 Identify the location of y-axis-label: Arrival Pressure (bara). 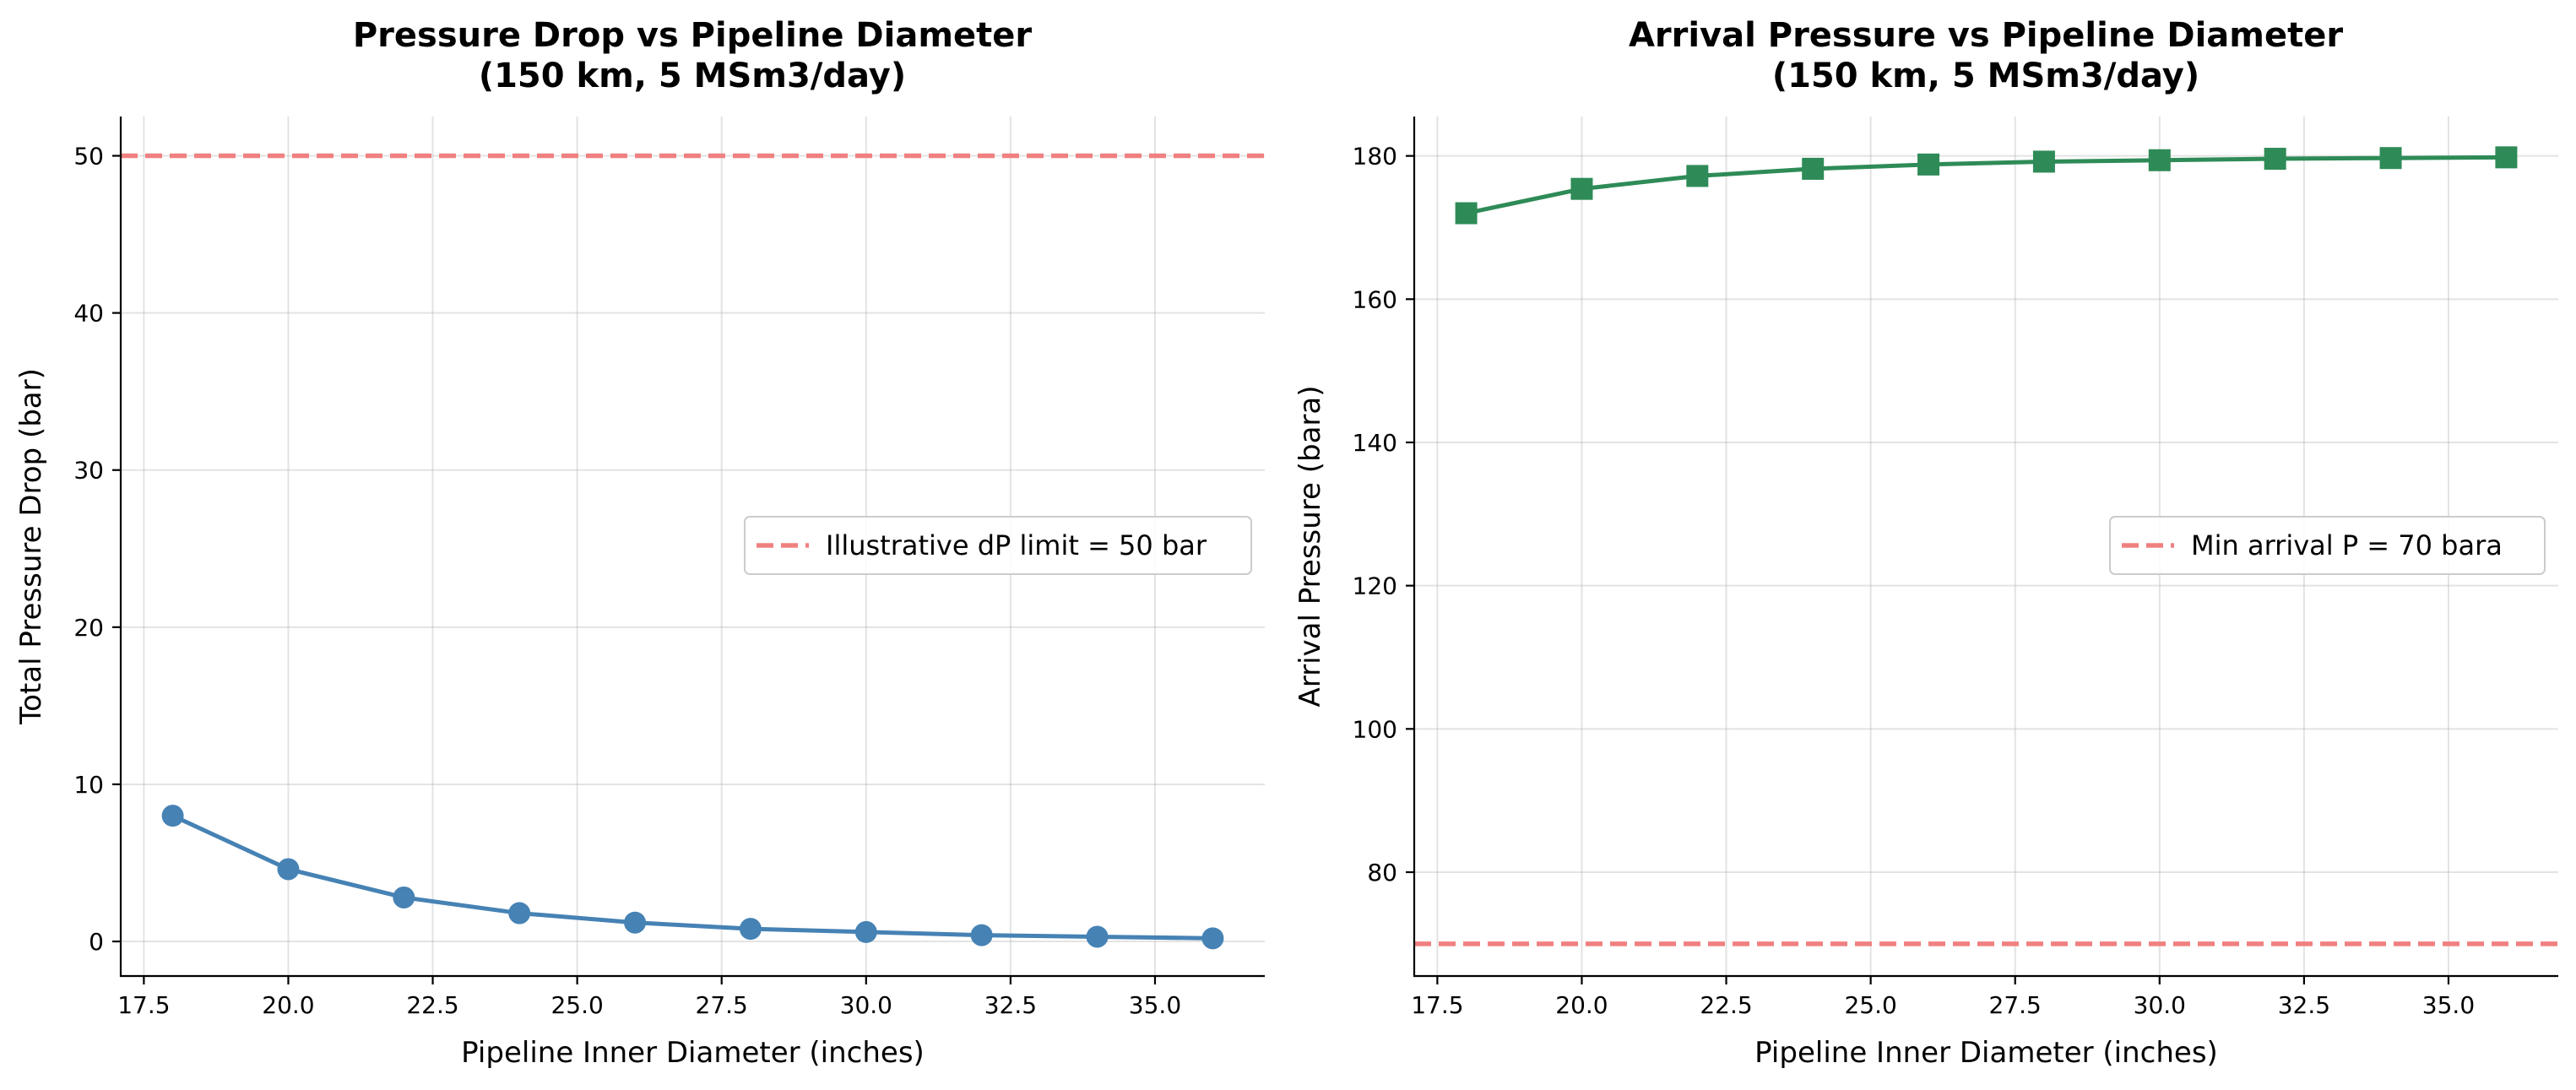
(1310, 546).